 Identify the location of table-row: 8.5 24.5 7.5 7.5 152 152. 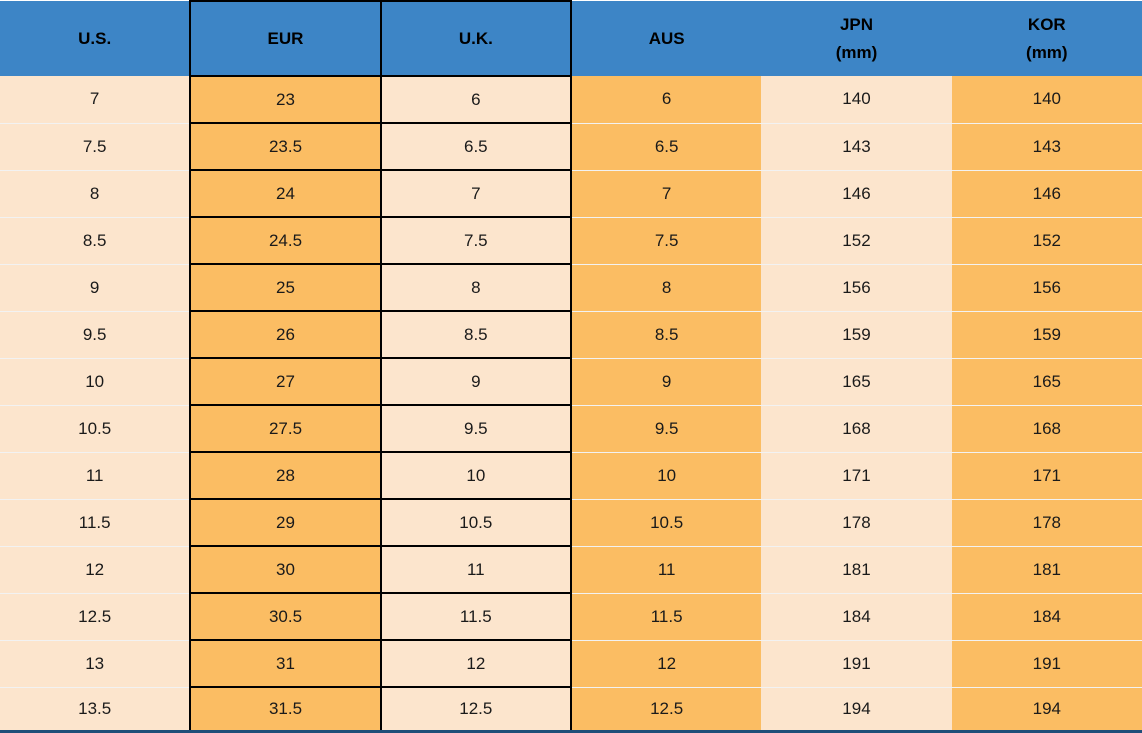
(571, 240).